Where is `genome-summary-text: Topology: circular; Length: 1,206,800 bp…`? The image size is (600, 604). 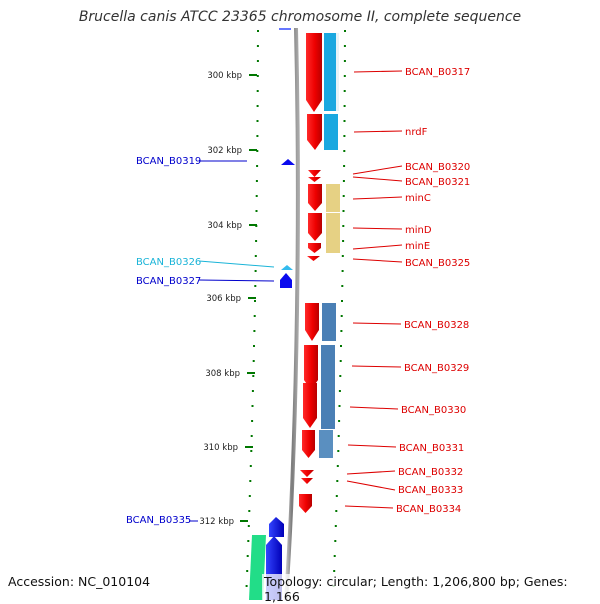 genome-summary-text: Topology: circular; Length: 1,206,800 bp… is located at coordinates (431, 589).